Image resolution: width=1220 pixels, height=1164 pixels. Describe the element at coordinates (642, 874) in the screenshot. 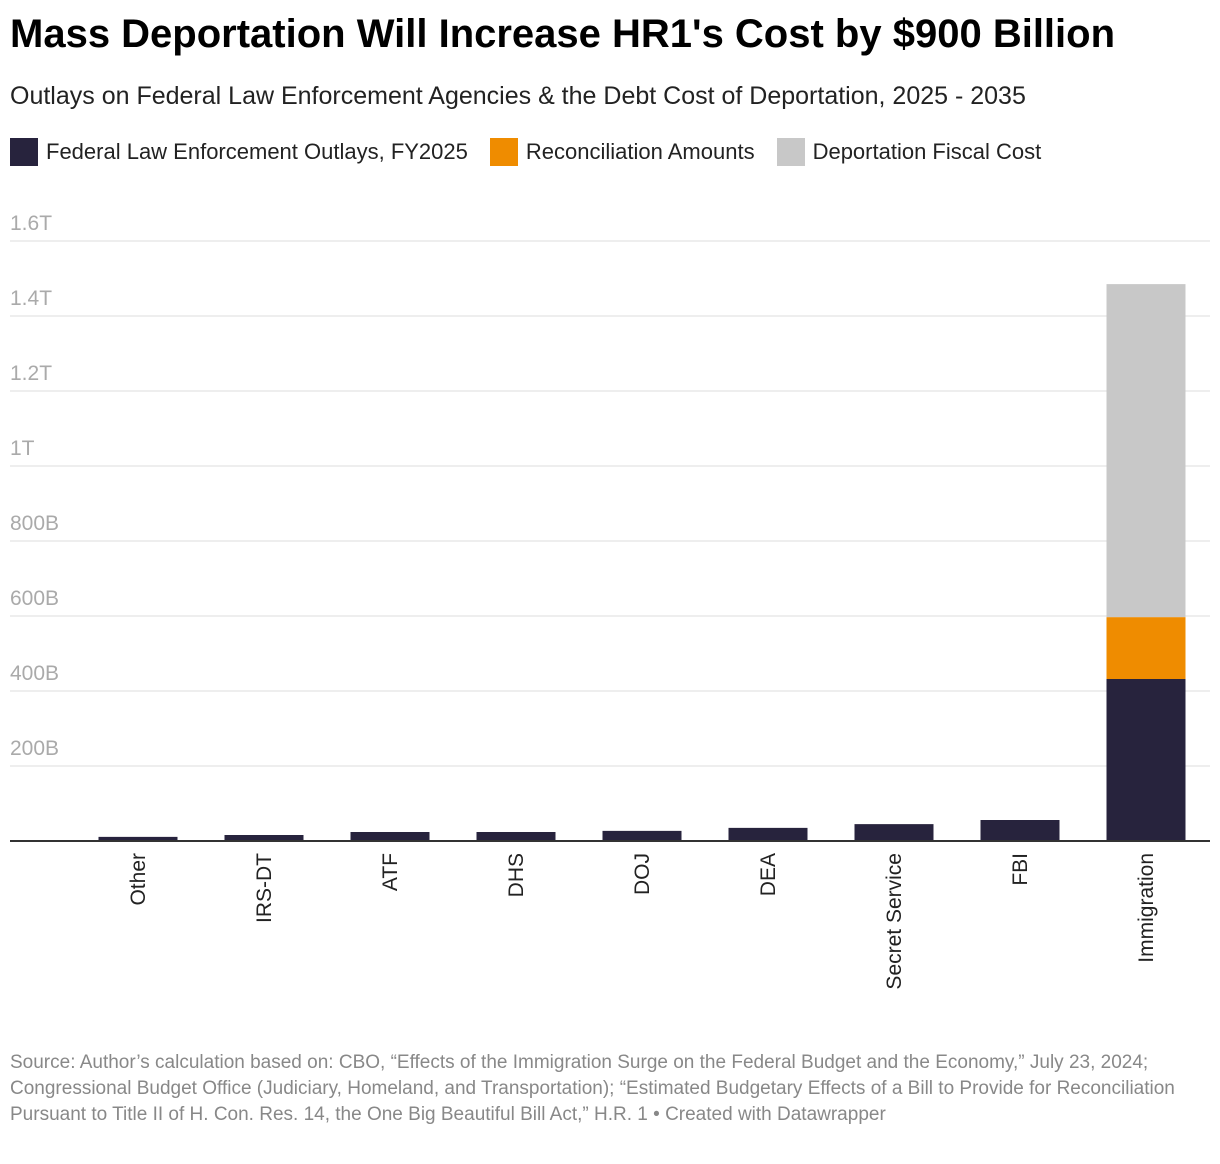

I see `x-tick-label: DOJ` at that location.